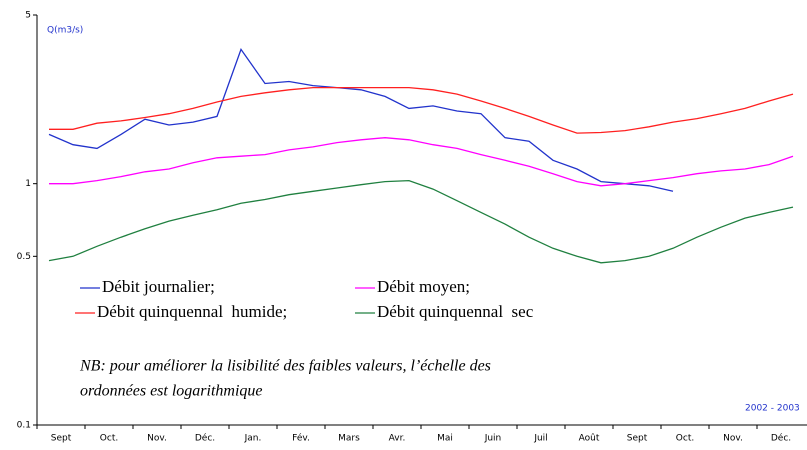 The height and width of the screenshot is (450, 807). I want to click on x-tick-label: Mars, so click(349, 439).